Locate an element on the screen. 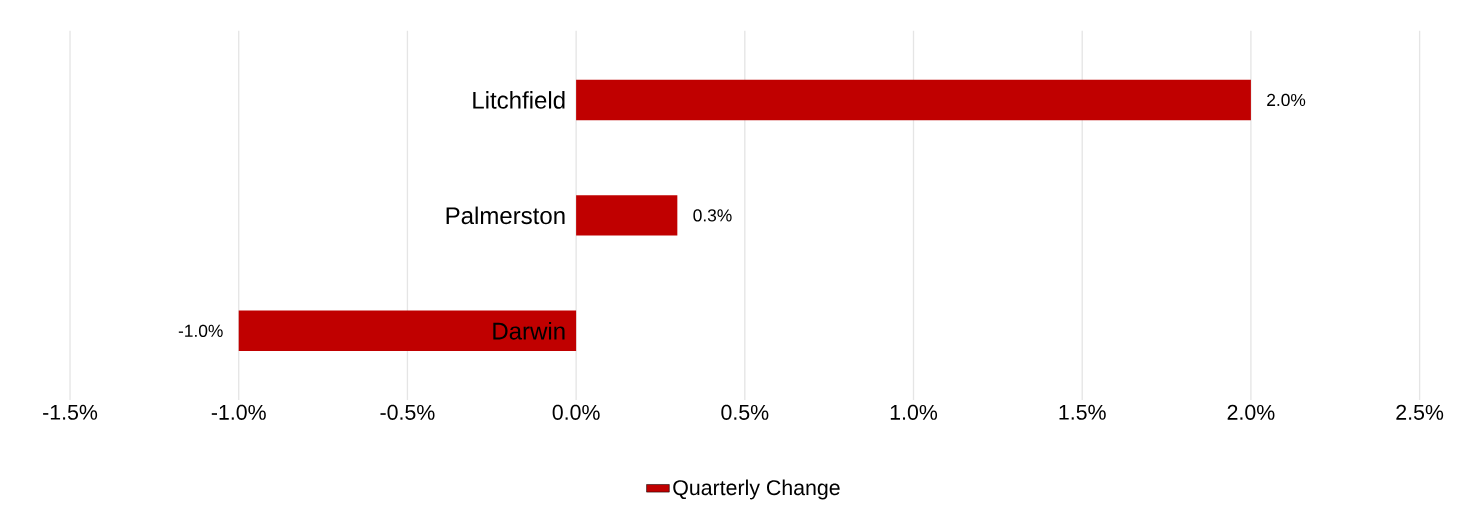 The height and width of the screenshot is (528, 1483). y-tick-label: Palmerston is located at coordinates (505, 215).